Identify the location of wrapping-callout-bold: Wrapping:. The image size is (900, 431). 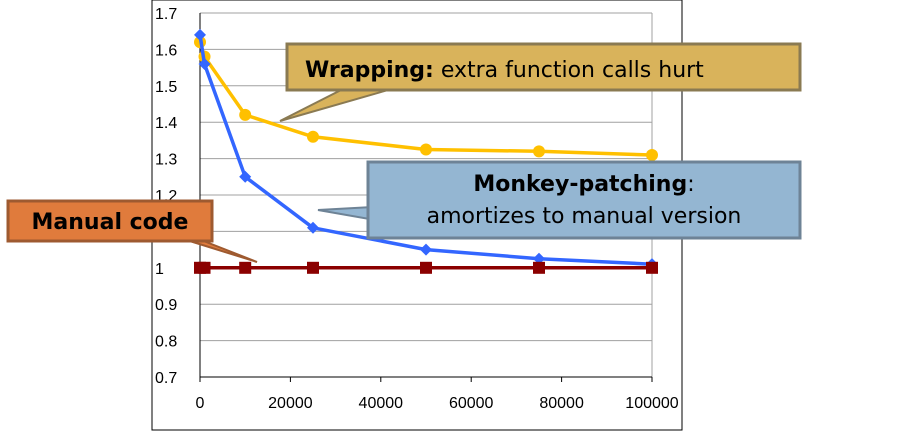
(369, 70).